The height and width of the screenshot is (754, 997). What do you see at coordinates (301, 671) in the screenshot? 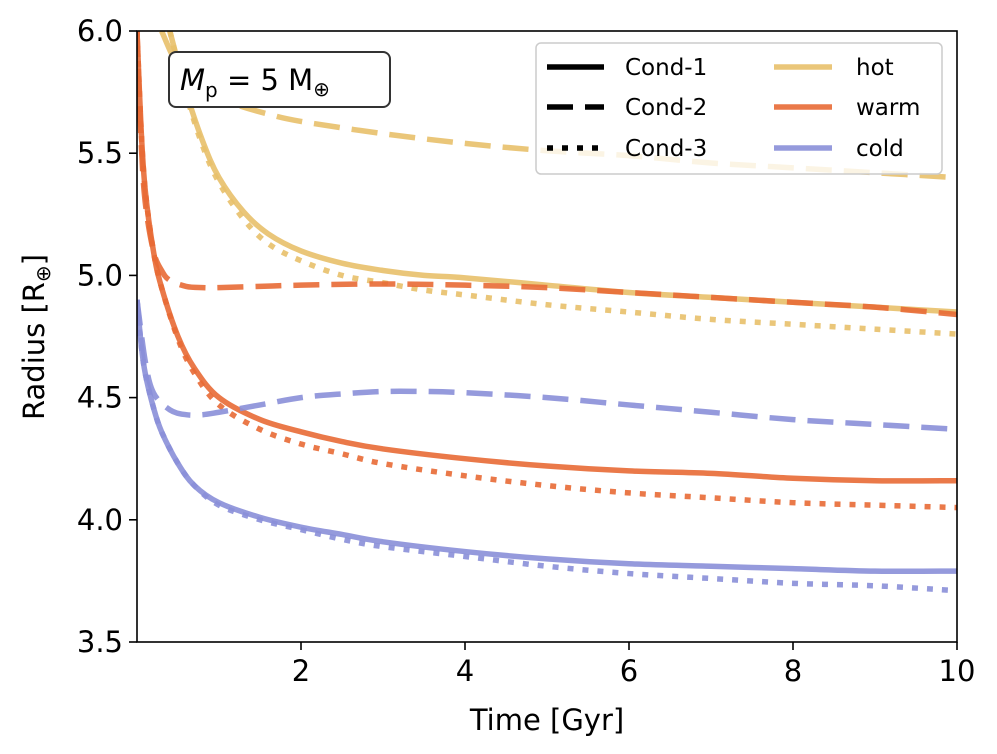
I see `x-tick-label: 2` at bounding box center [301, 671].